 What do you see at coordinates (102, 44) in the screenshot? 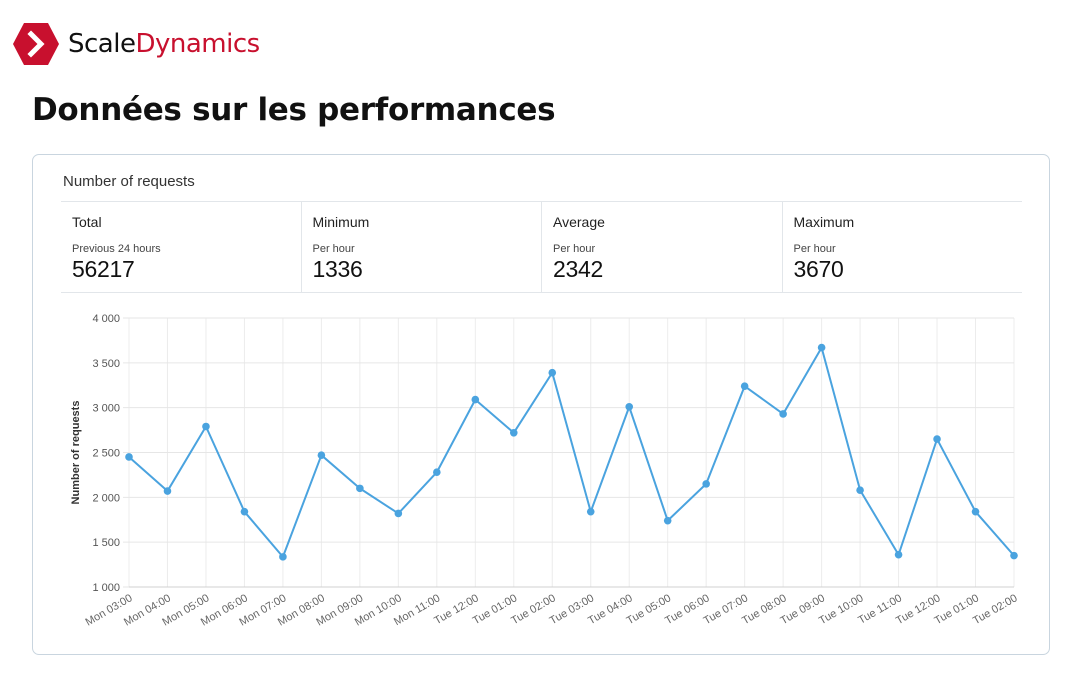
I see `brand-name-part1: Scale` at bounding box center [102, 44].